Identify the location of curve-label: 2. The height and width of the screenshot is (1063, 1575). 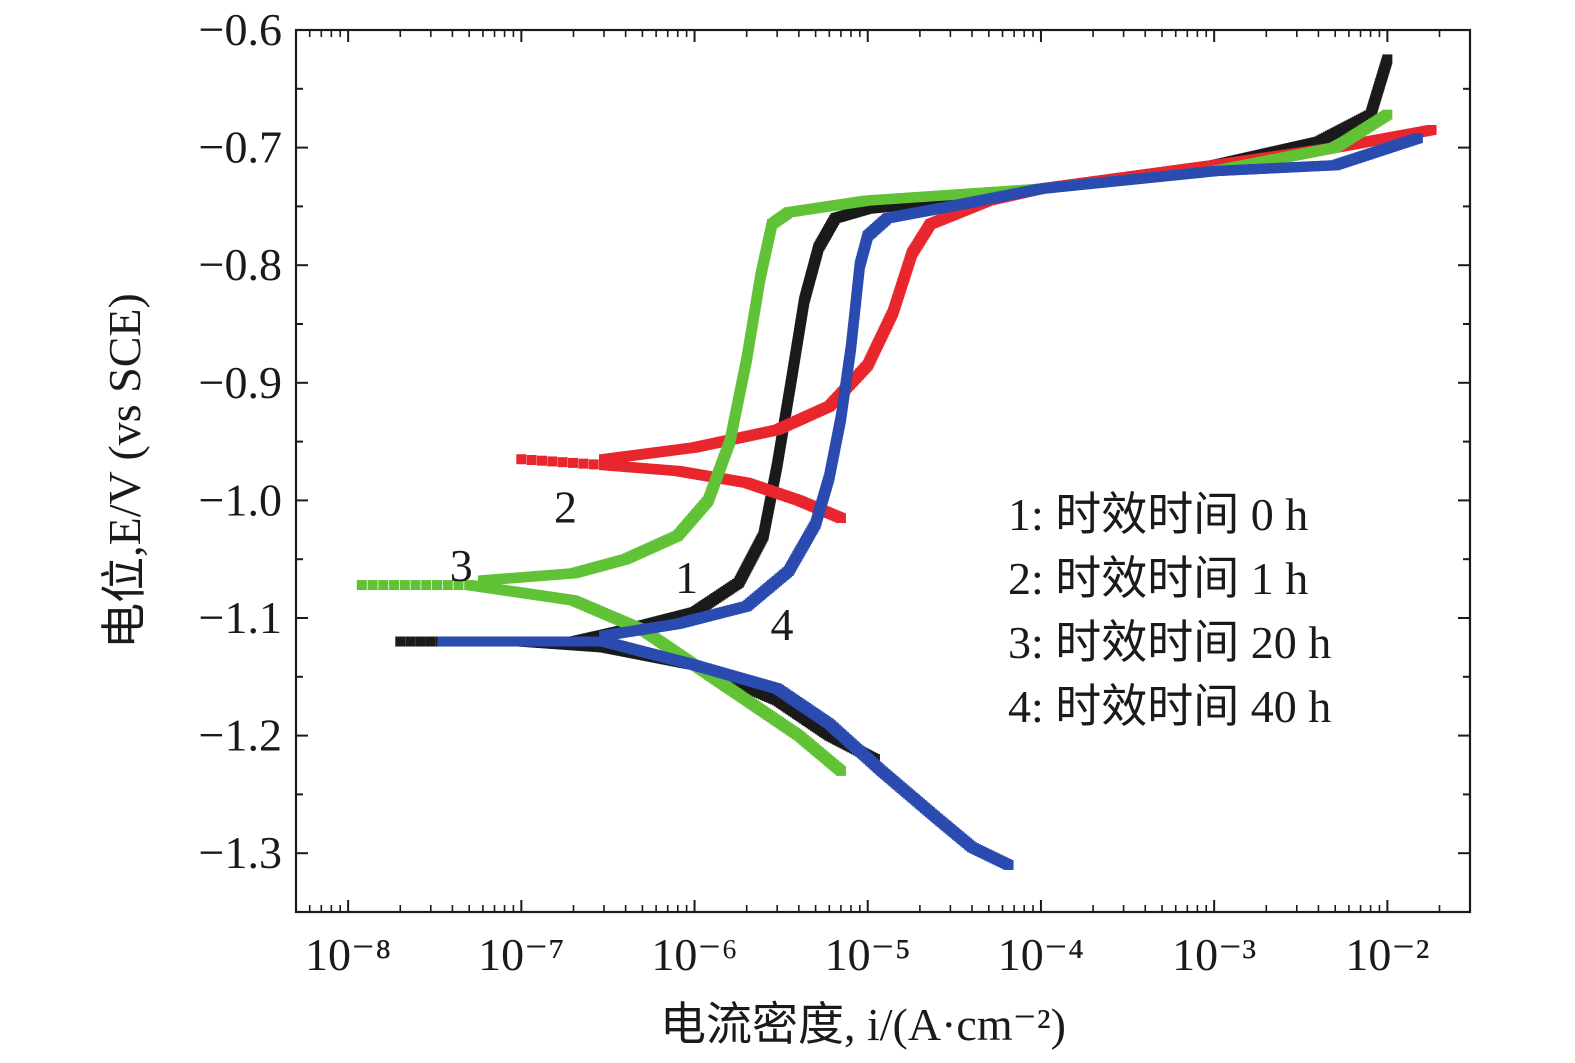
(565, 506).